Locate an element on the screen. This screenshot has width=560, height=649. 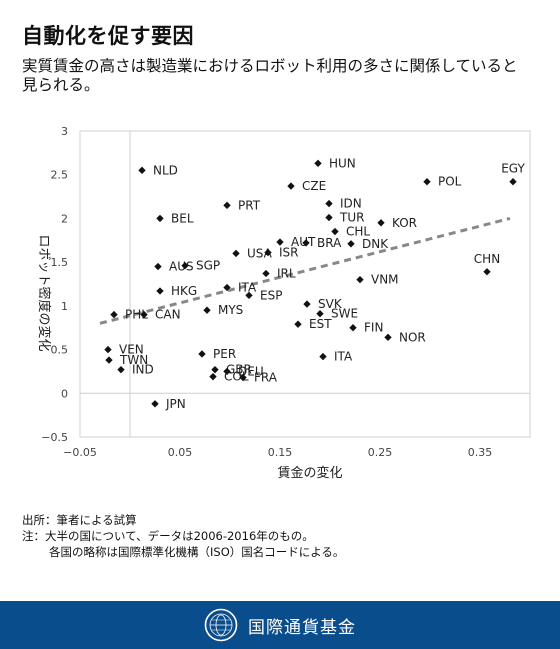
trend-line is located at coordinates (305, 270).